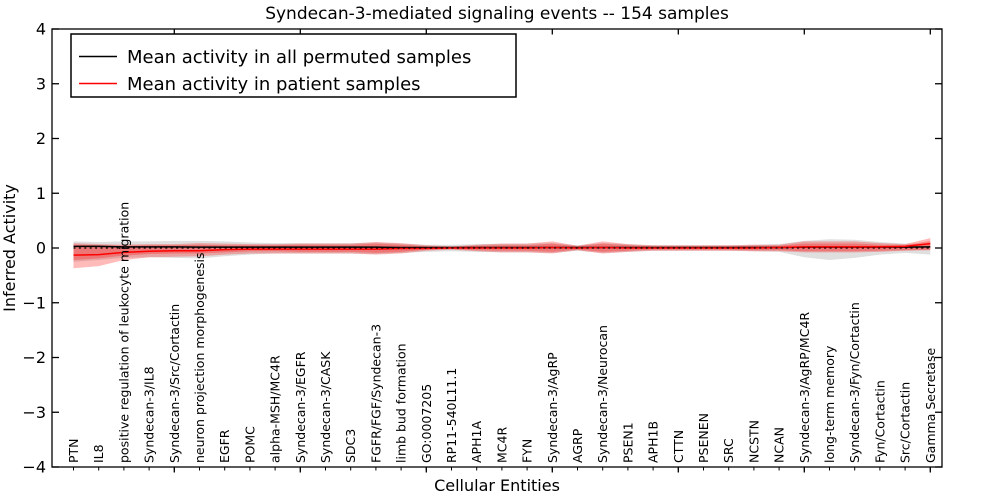 This screenshot has height=500, width=1000. I want to click on y-axis-label: Inferred Activity, so click(9, 248).